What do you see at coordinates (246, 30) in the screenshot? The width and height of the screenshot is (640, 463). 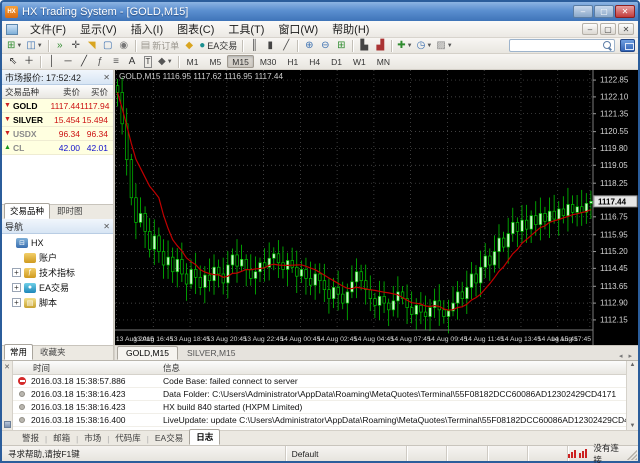 I see `menu-item-工具(T): 工具(T)` at bounding box center [246, 30].